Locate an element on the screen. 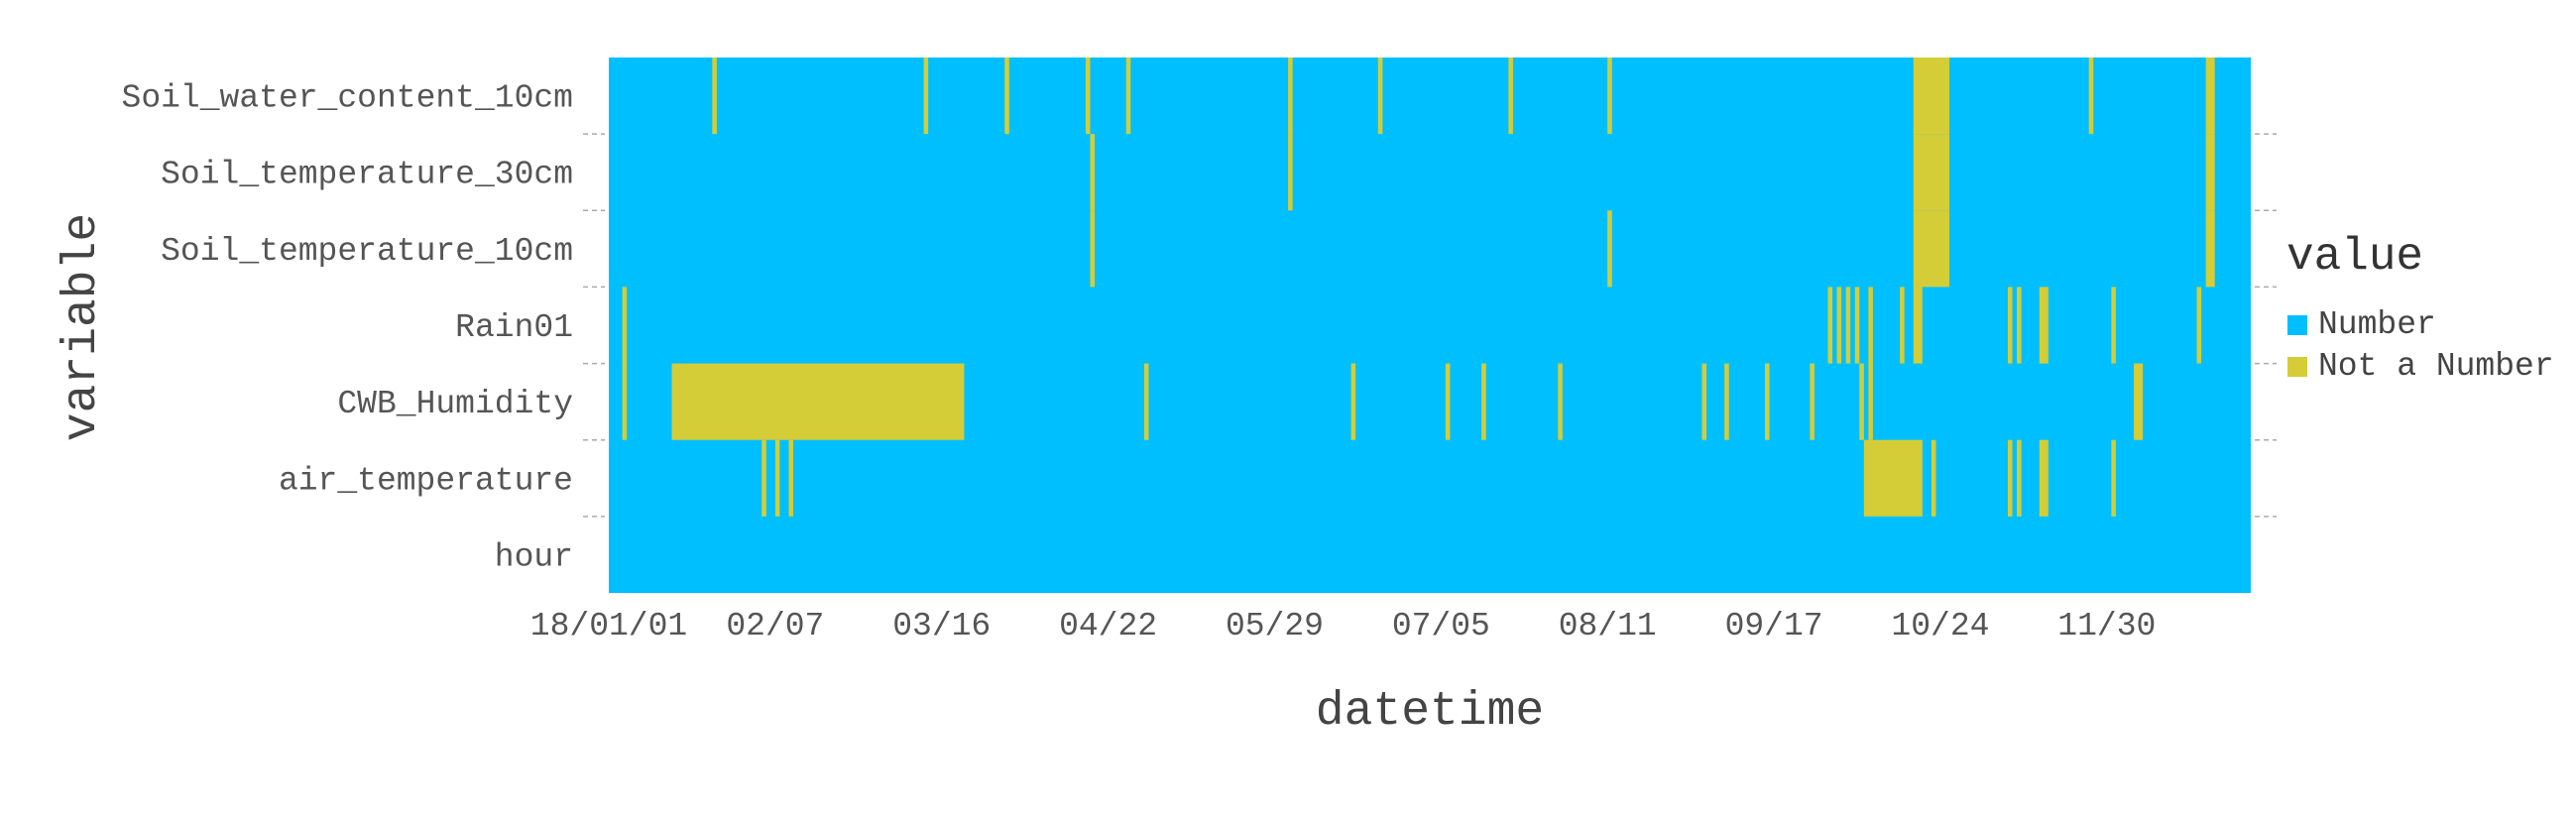 The width and height of the screenshot is (2576, 820). legend-title: value is located at coordinates (2354, 257).